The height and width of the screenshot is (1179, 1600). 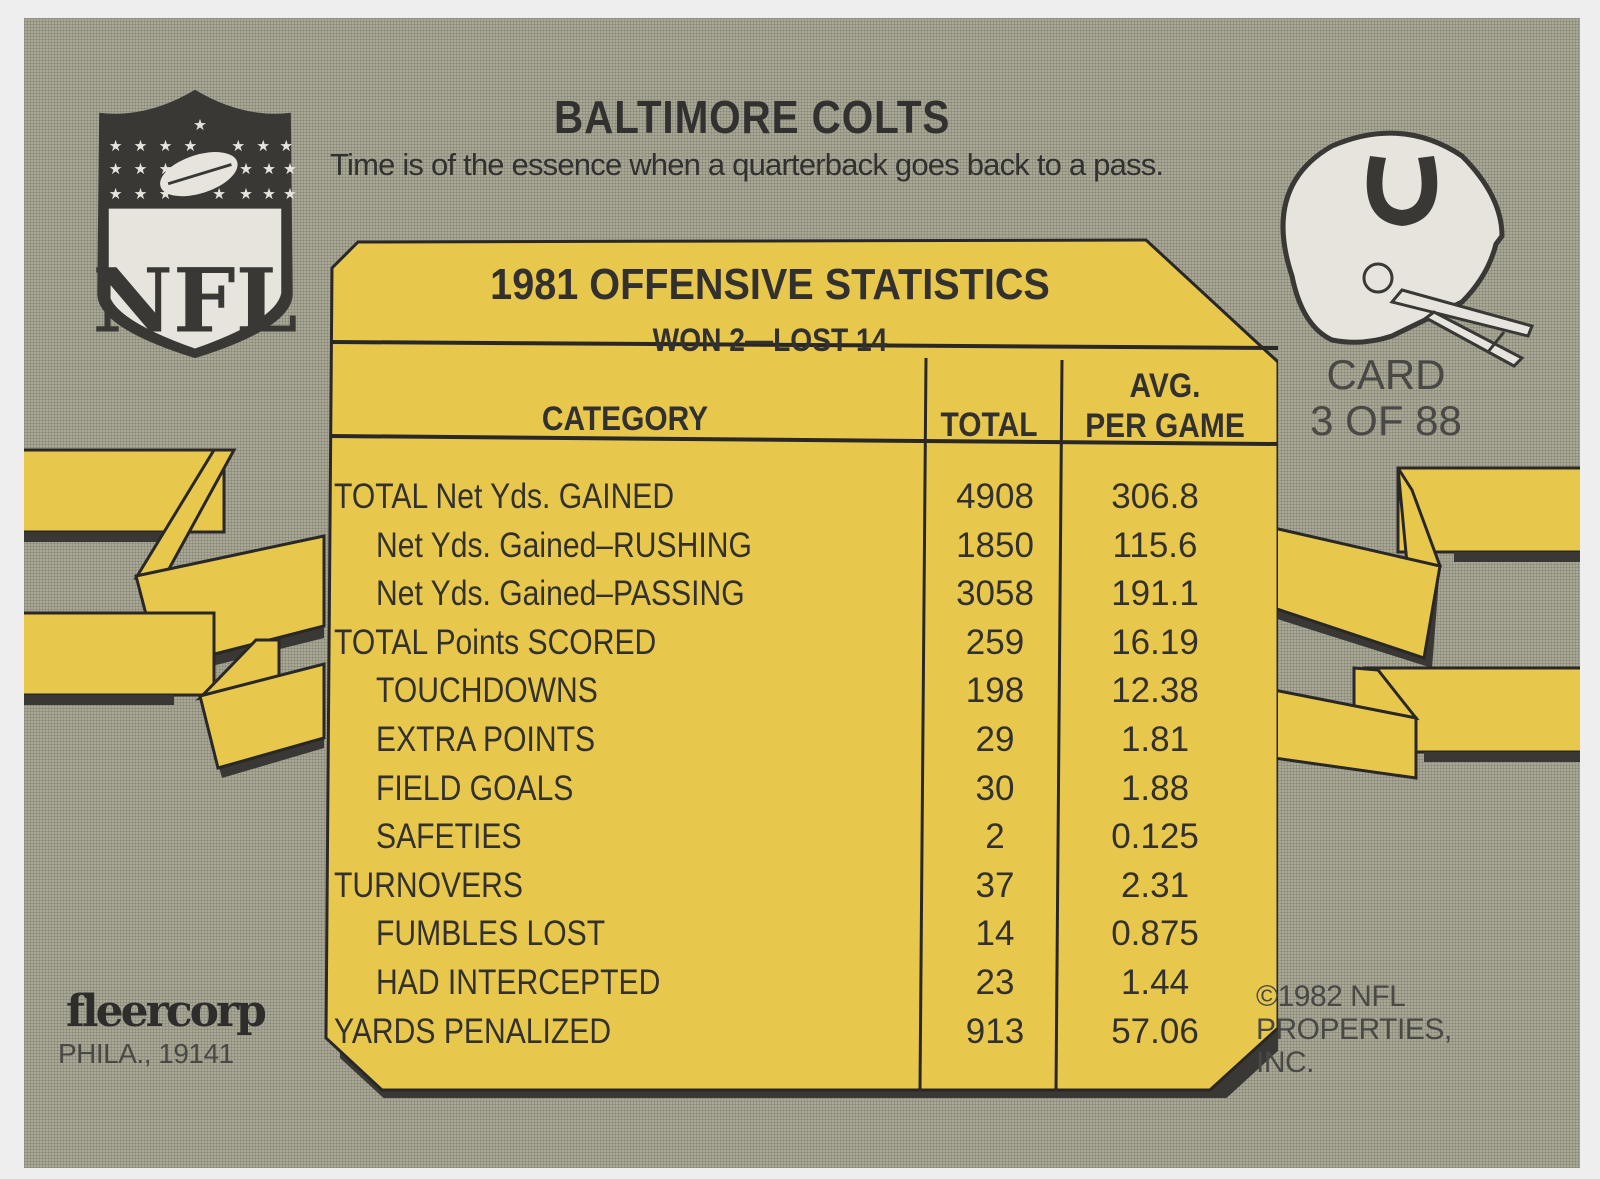 I want to click on row-avg: 306.8, so click(x=1155, y=496).